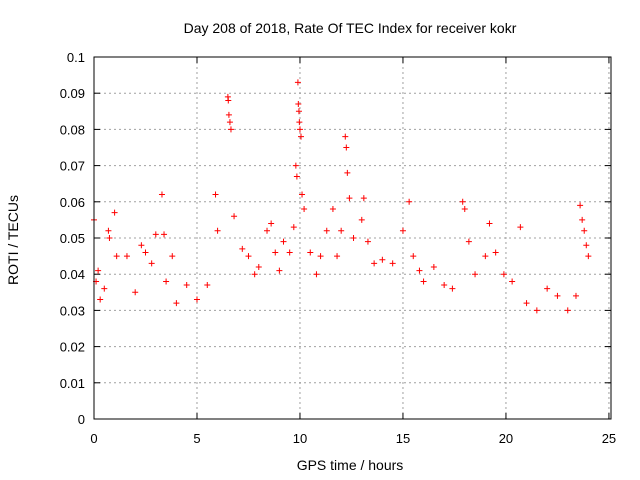  I want to click on y-tick-label: 0.02, so click(72, 347).